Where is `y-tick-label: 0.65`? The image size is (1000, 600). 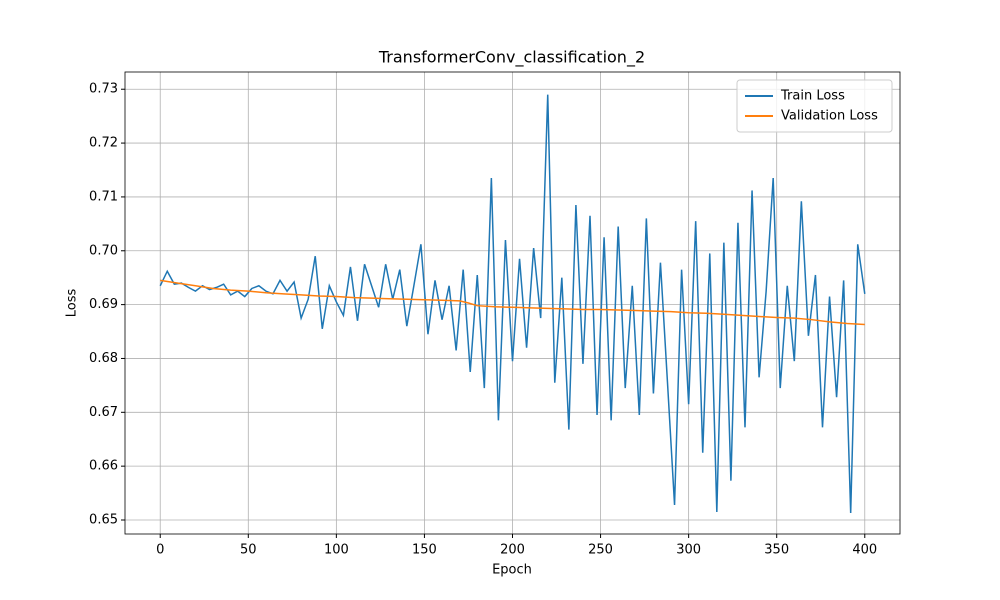 y-tick-label: 0.65 is located at coordinates (103, 520).